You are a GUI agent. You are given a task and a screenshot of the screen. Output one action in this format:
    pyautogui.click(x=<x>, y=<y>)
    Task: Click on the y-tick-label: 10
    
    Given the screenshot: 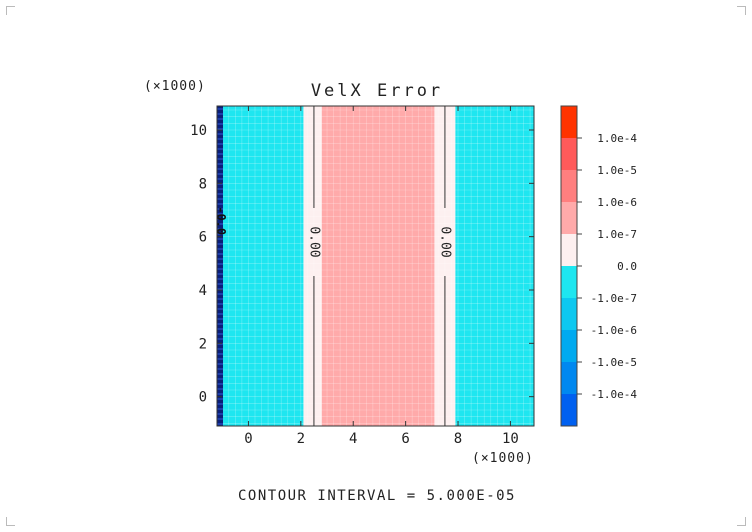 What is the action you would take?
    pyautogui.click(x=198, y=131)
    